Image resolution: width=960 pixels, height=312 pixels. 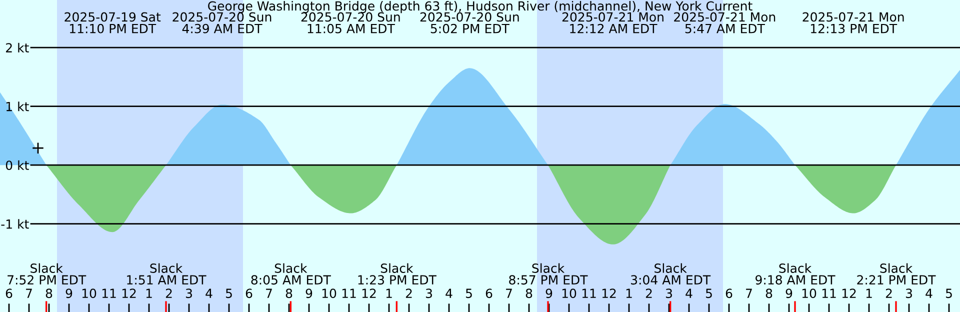 I want to click on chart-title: George Washington Bridge (depth 63 ft), Hudson River (midchannel), New York Current, so click(x=480, y=7).